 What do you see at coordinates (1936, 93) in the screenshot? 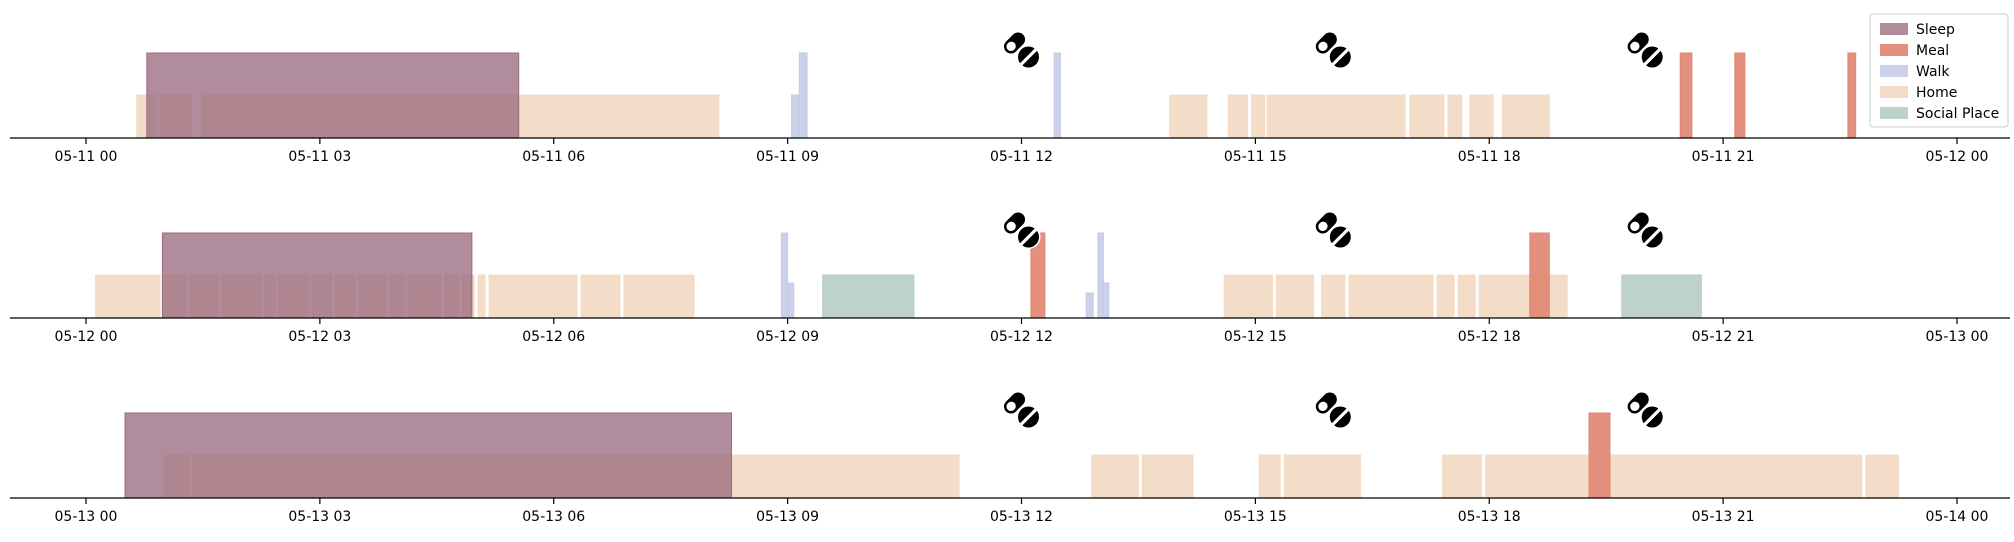
I see `legend-label-home: Home` at bounding box center [1936, 93].